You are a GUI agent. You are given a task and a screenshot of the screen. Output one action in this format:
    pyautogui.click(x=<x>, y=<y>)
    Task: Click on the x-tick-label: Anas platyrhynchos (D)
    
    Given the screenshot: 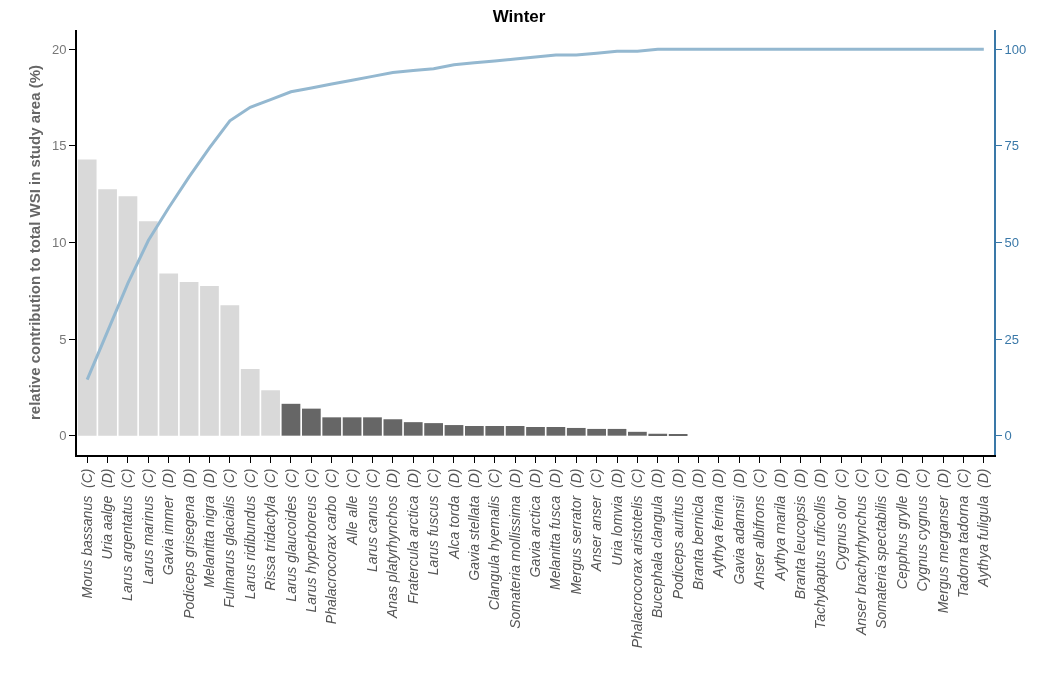 What is the action you would take?
    pyautogui.click(x=392, y=544)
    